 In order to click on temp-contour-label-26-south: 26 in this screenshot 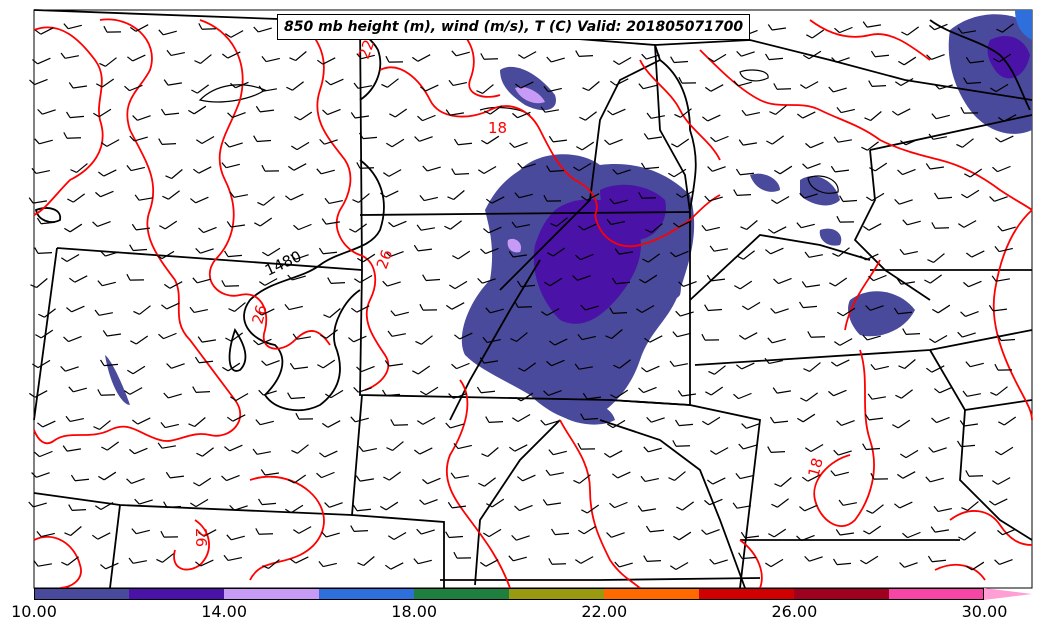, I will do `click(201, 537)`.